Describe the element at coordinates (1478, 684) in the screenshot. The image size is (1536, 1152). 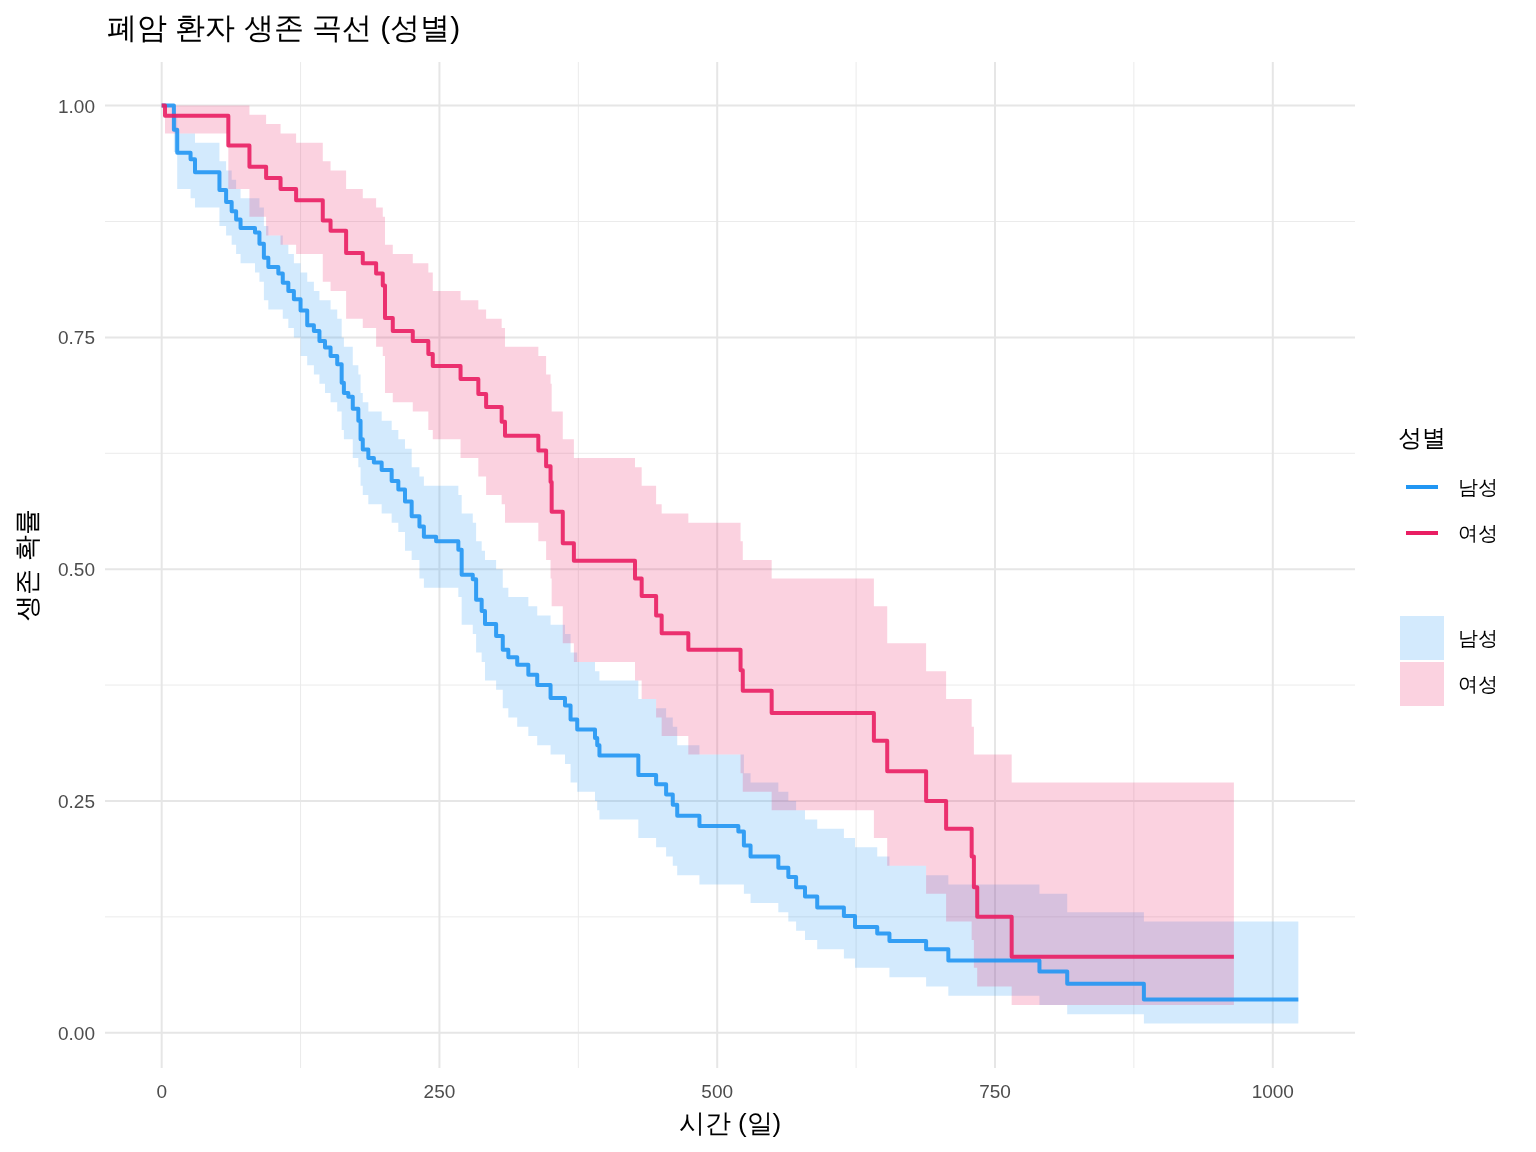
I see `text: 여성` at that location.